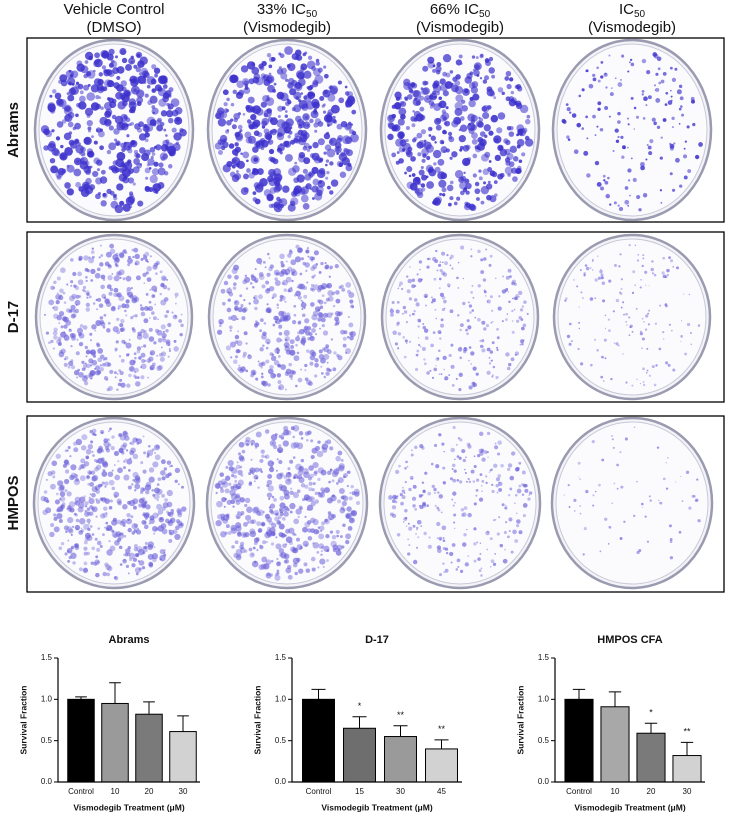 The width and height of the screenshot is (740, 817). Describe the element at coordinates (441, 744) in the screenshot. I see `error-bar` at that location.